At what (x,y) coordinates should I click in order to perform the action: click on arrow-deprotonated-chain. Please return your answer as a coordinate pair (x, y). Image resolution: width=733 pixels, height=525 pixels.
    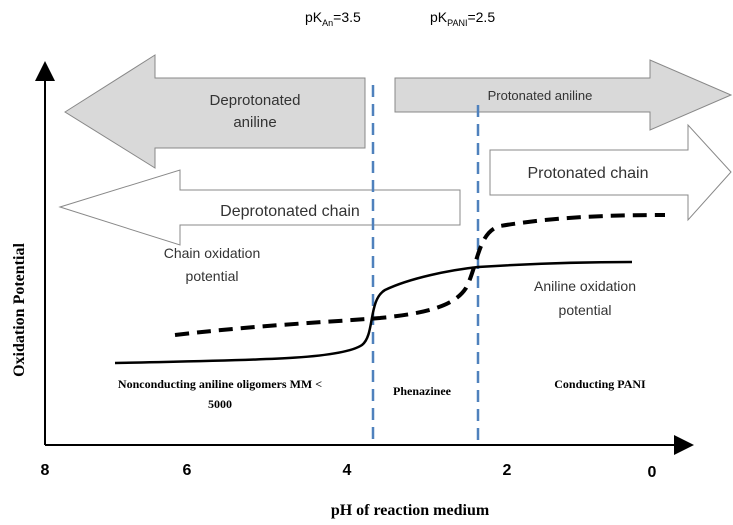
    Looking at the image, I should click on (259, 207).